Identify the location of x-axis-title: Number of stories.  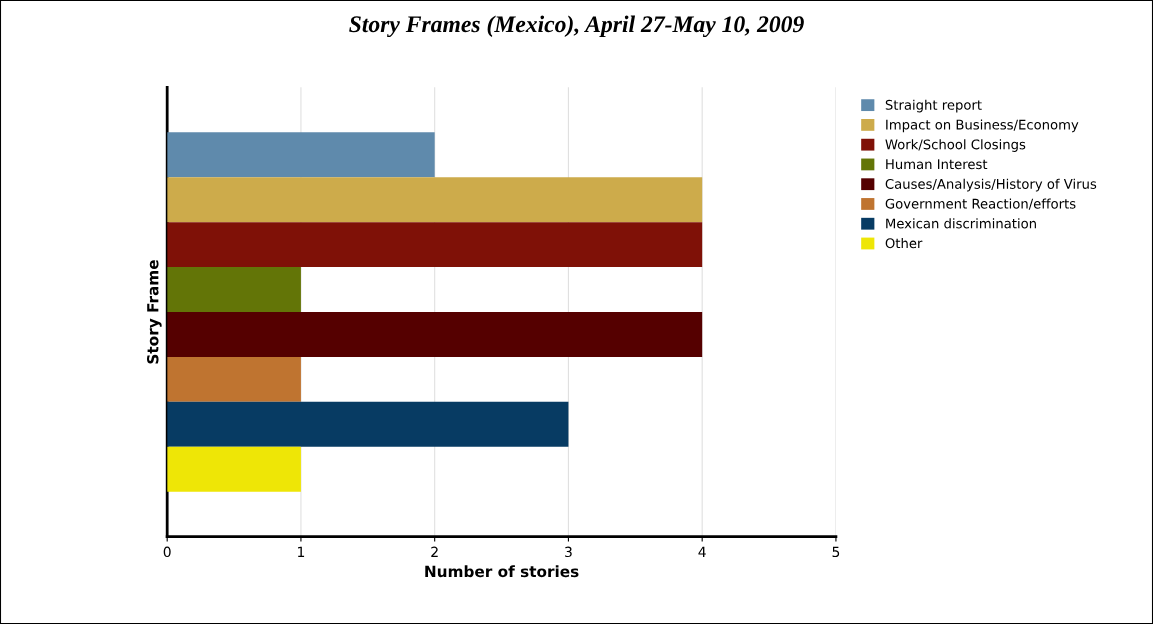
(502, 571).